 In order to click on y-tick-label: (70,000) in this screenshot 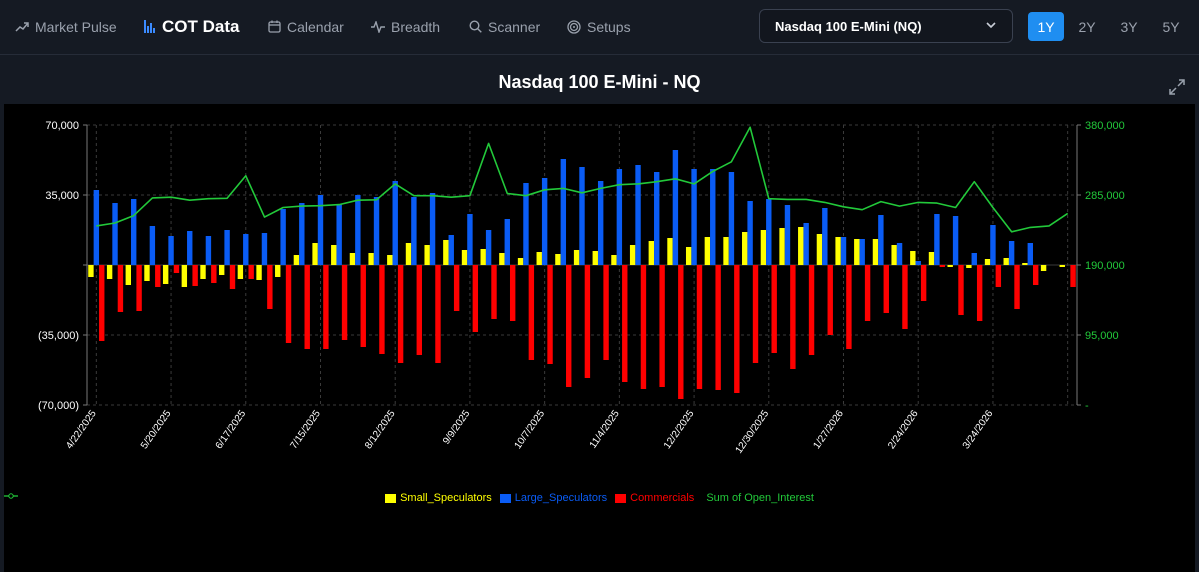, I will do `click(58, 406)`.